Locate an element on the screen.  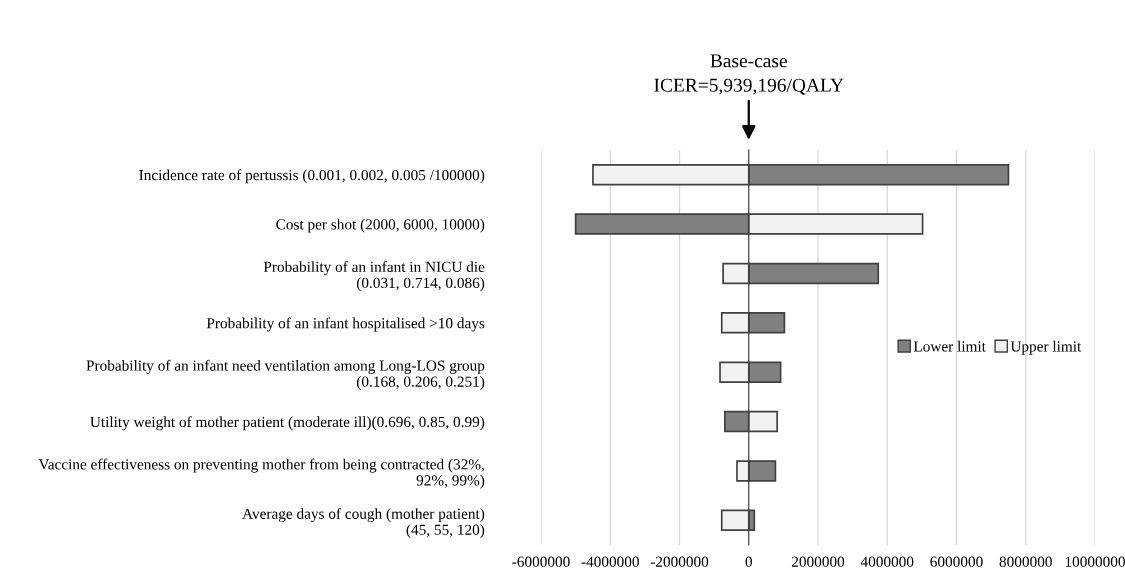
y-tick-label: Probability of an infant hospitalised >10 days is located at coordinates (345, 324).